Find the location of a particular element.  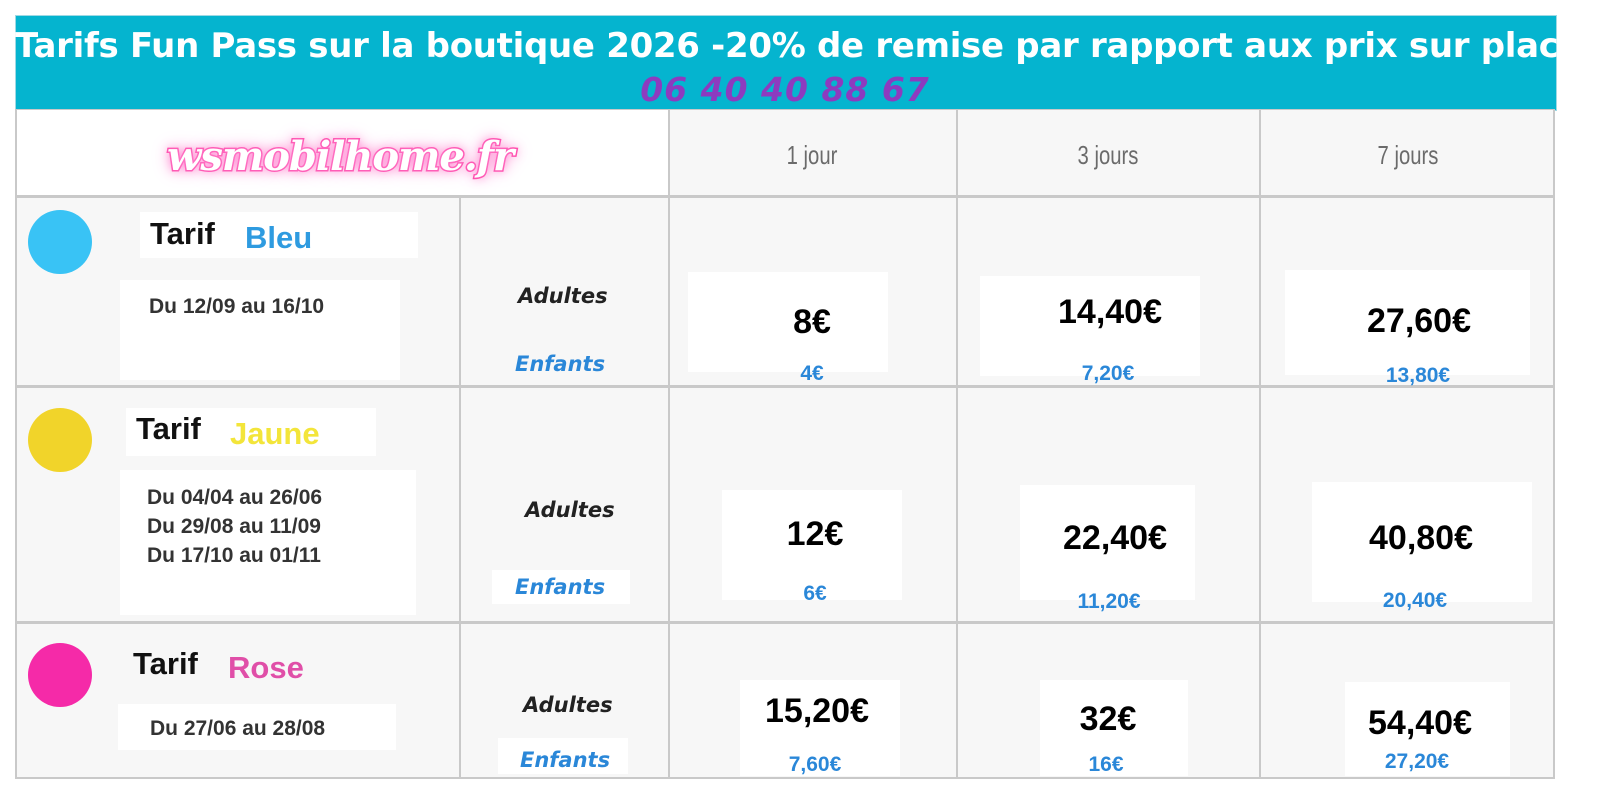

price-child: 20,40€ is located at coordinates (1415, 600).